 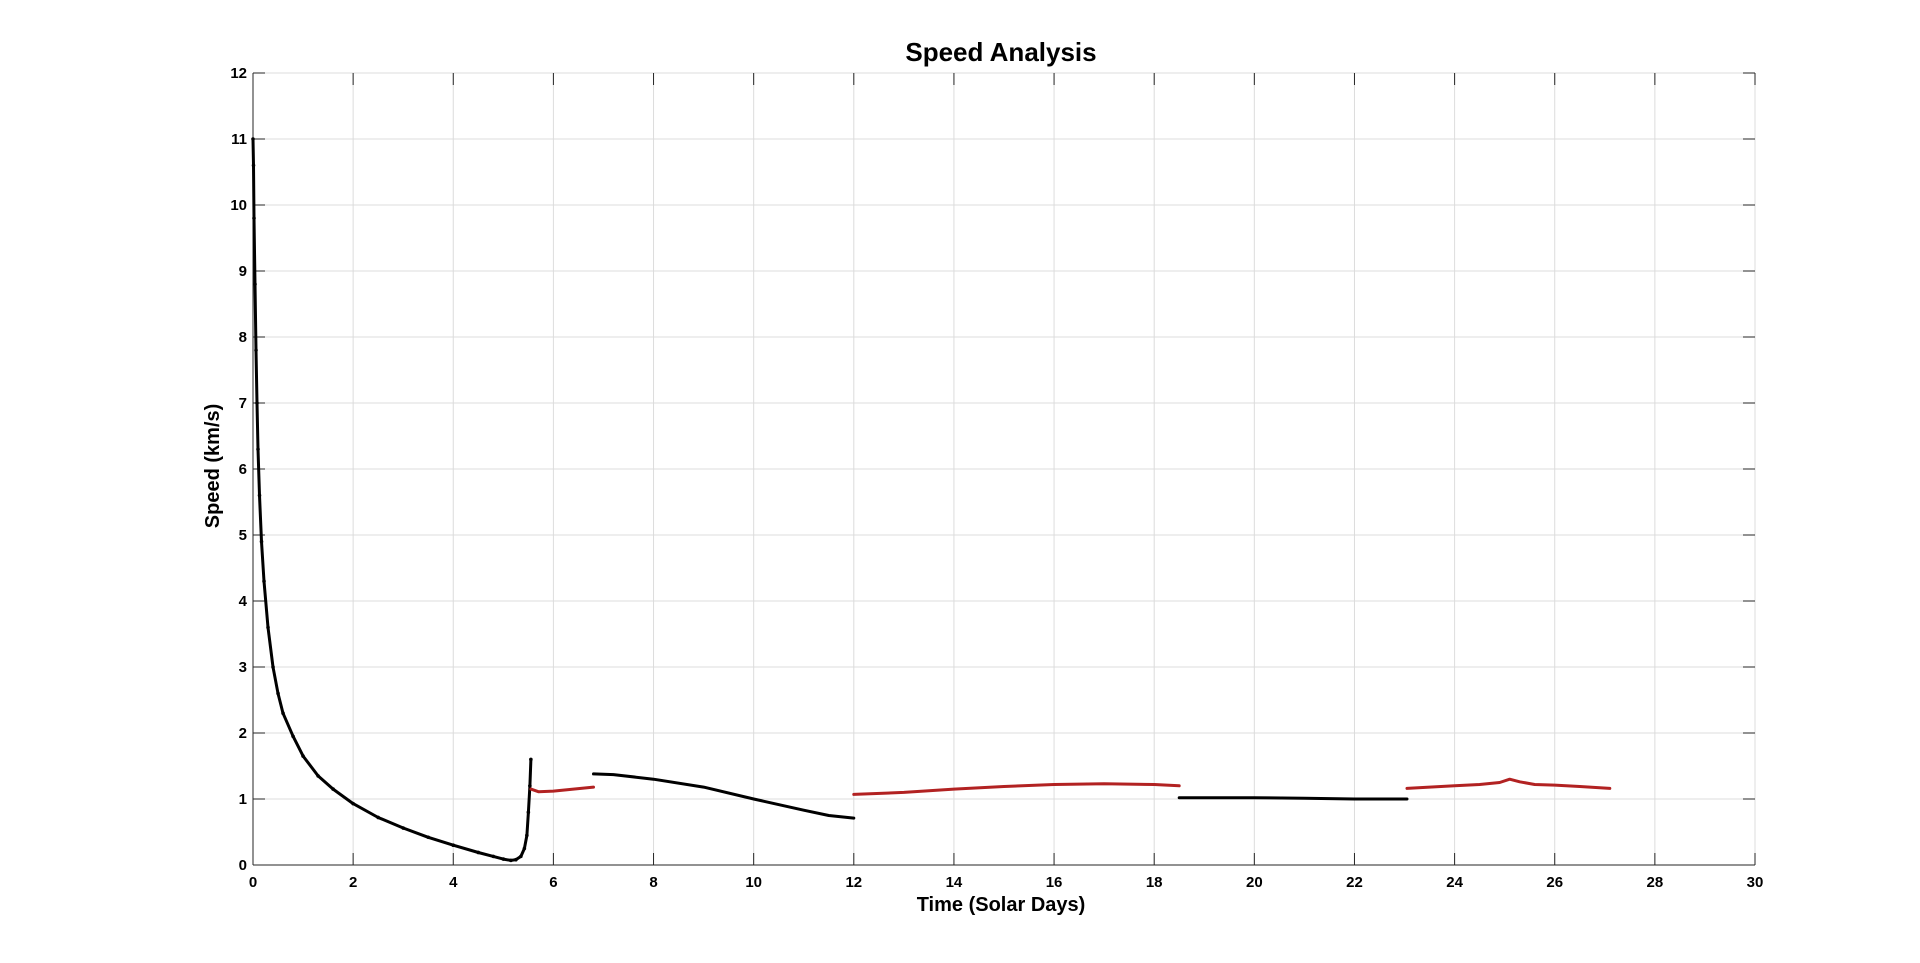 What do you see at coordinates (1755, 882) in the screenshot?
I see `x-tick-label: 30` at bounding box center [1755, 882].